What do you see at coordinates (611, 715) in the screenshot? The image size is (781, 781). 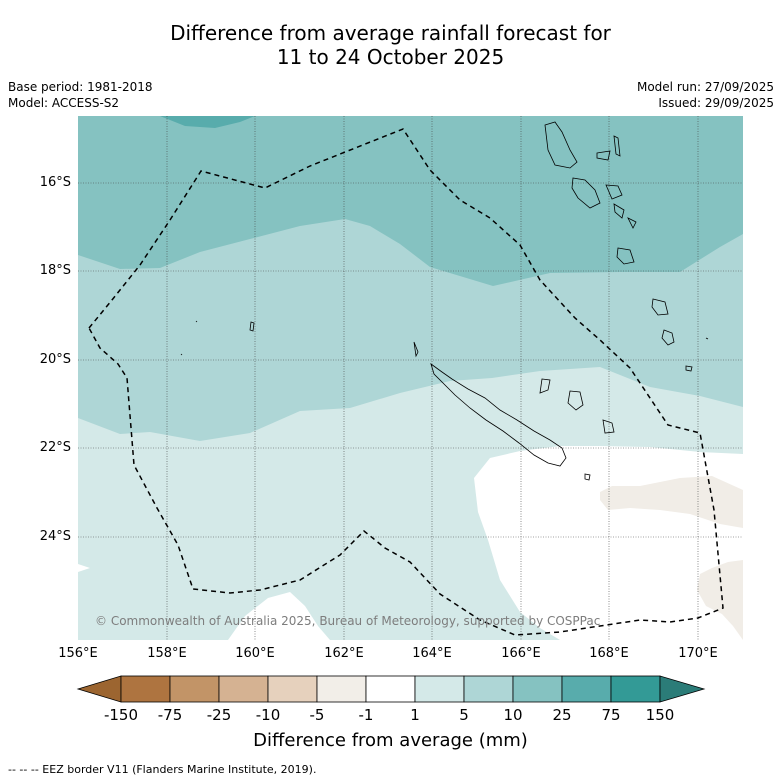 I see `colorbar-tick-label: 75` at bounding box center [611, 715].